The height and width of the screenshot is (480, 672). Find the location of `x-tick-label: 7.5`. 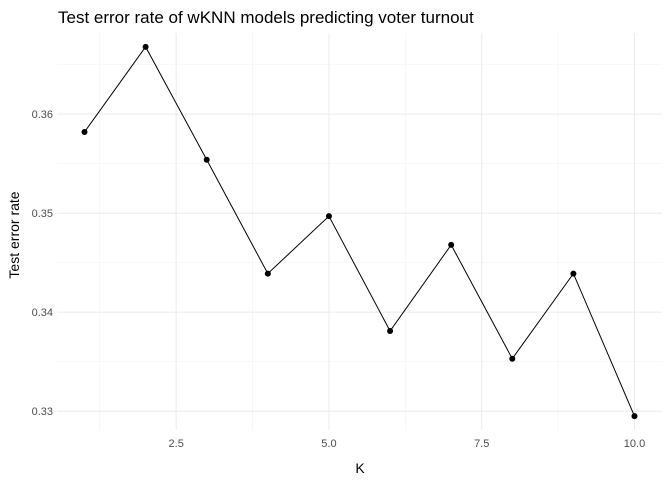

x-tick-label: 7.5 is located at coordinates (481, 444).